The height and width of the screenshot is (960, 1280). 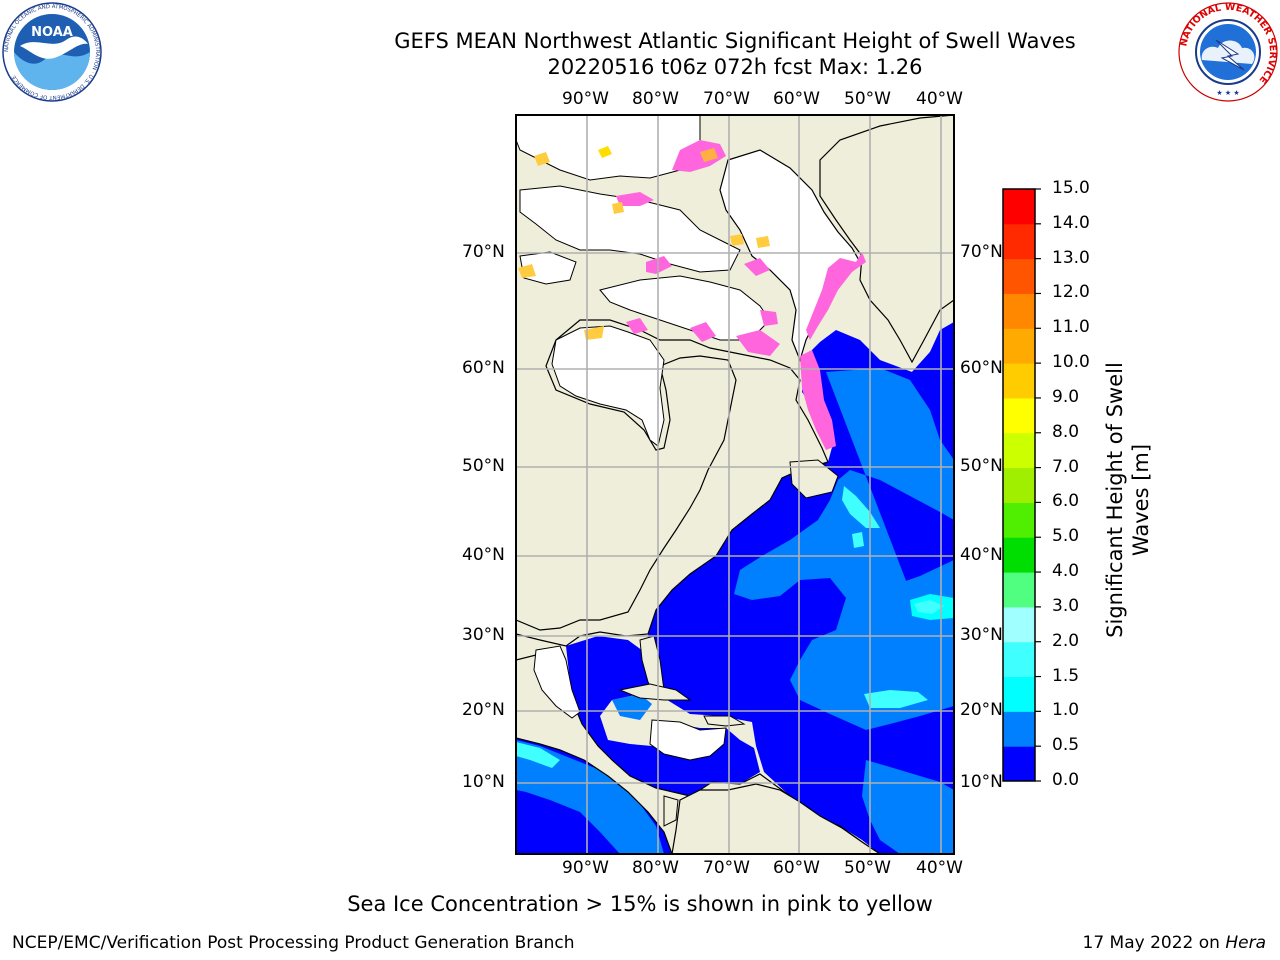 I want to click on lon-label-bottom: 50°W, so click(x=867, y=868).